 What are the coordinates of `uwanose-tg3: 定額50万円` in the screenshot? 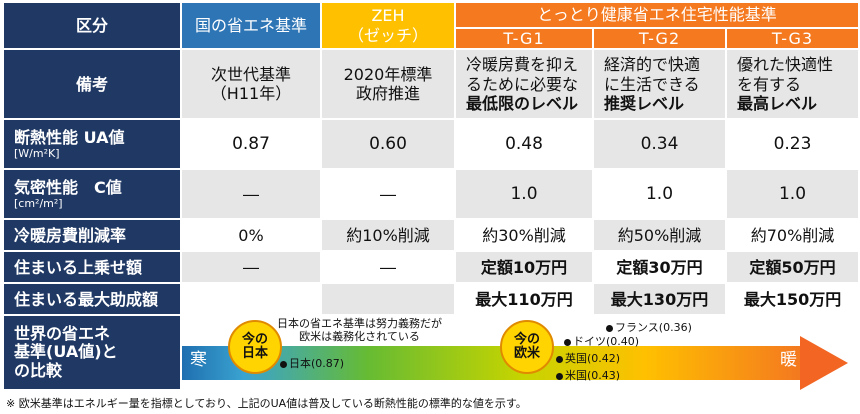 It's located at (792, 267).